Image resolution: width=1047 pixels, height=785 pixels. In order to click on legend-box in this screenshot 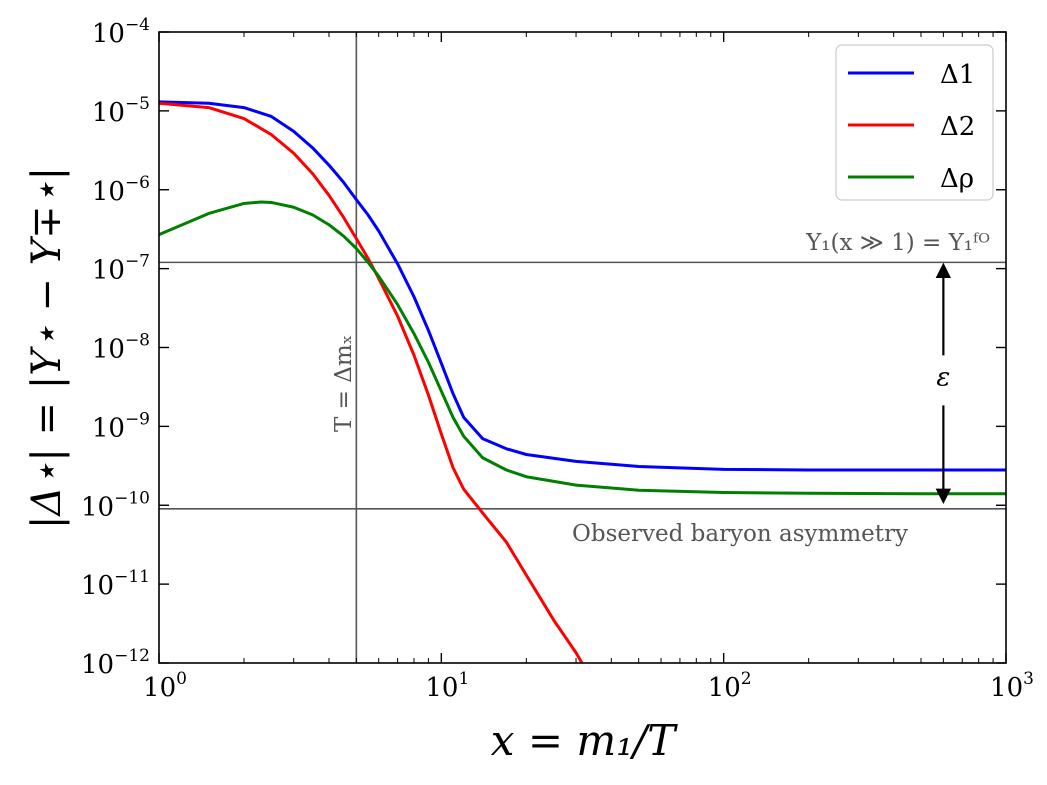, I will do `click(914, 122)`.